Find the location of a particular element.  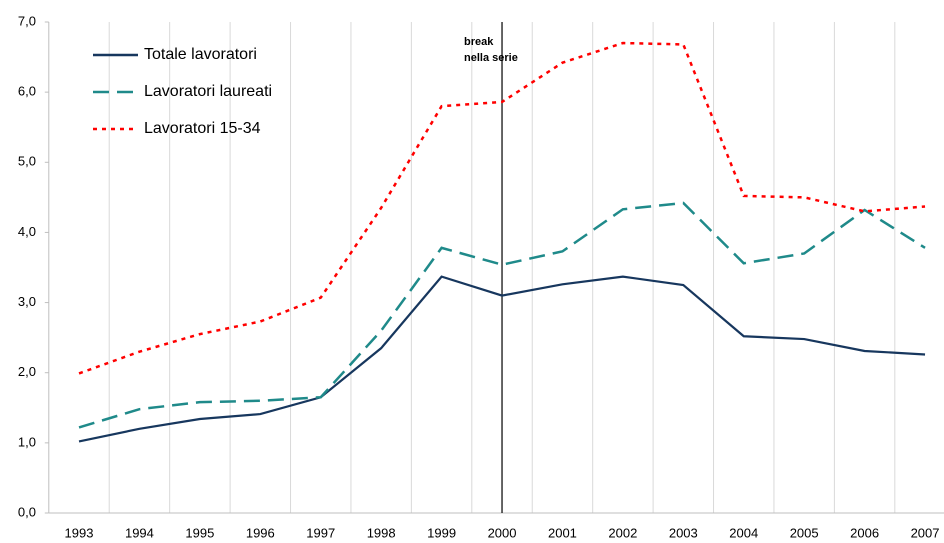

annotation: nella serie is located at coordinates (491, 58).